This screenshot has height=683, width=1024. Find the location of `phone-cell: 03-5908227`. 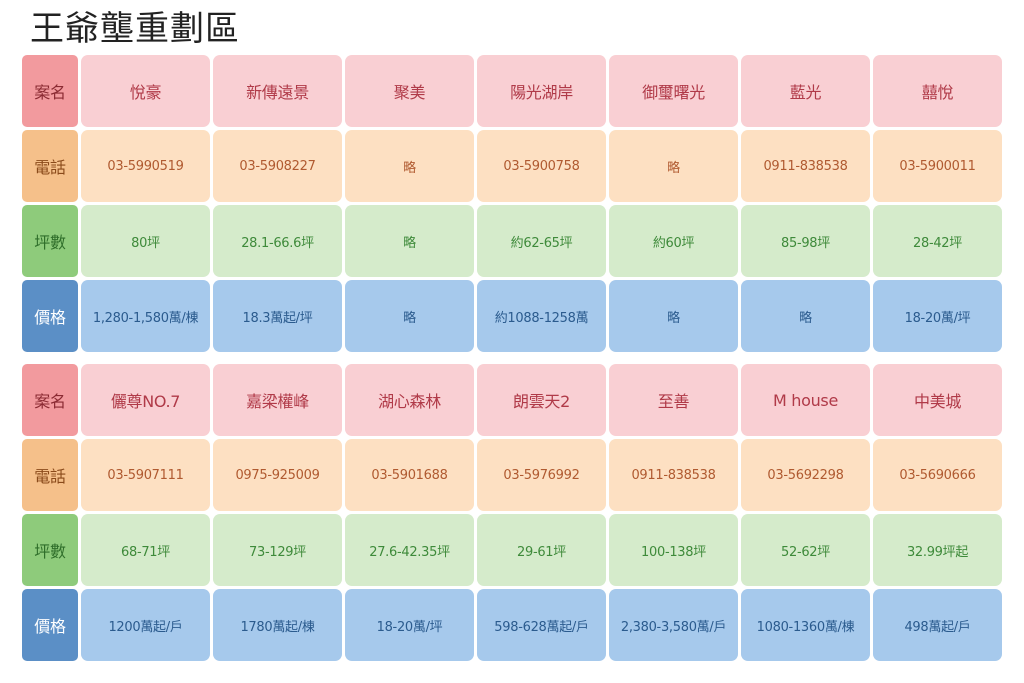

phone-cell: 03-5908227 is located at coordinates (277, 166).